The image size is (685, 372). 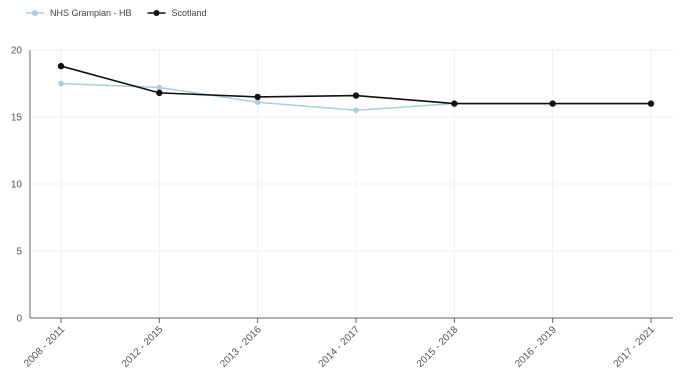 I want to click on series-layer, so click(x=356, y=88).